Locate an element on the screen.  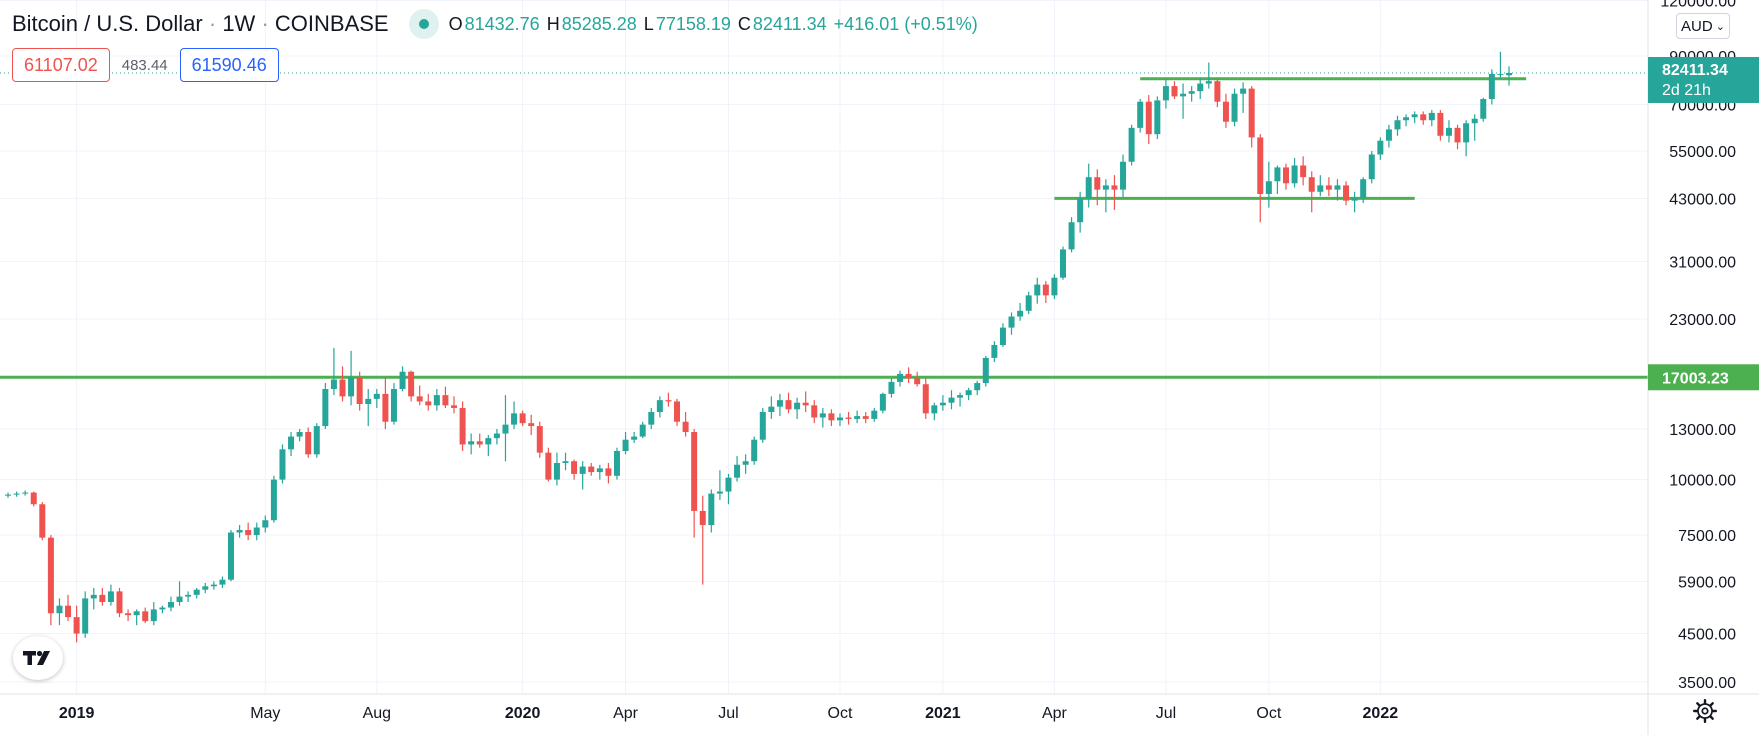
symbol-title: Bitcoin / U.S. Dollar · 1W · COINBASE is located at coordinates (200, 23).